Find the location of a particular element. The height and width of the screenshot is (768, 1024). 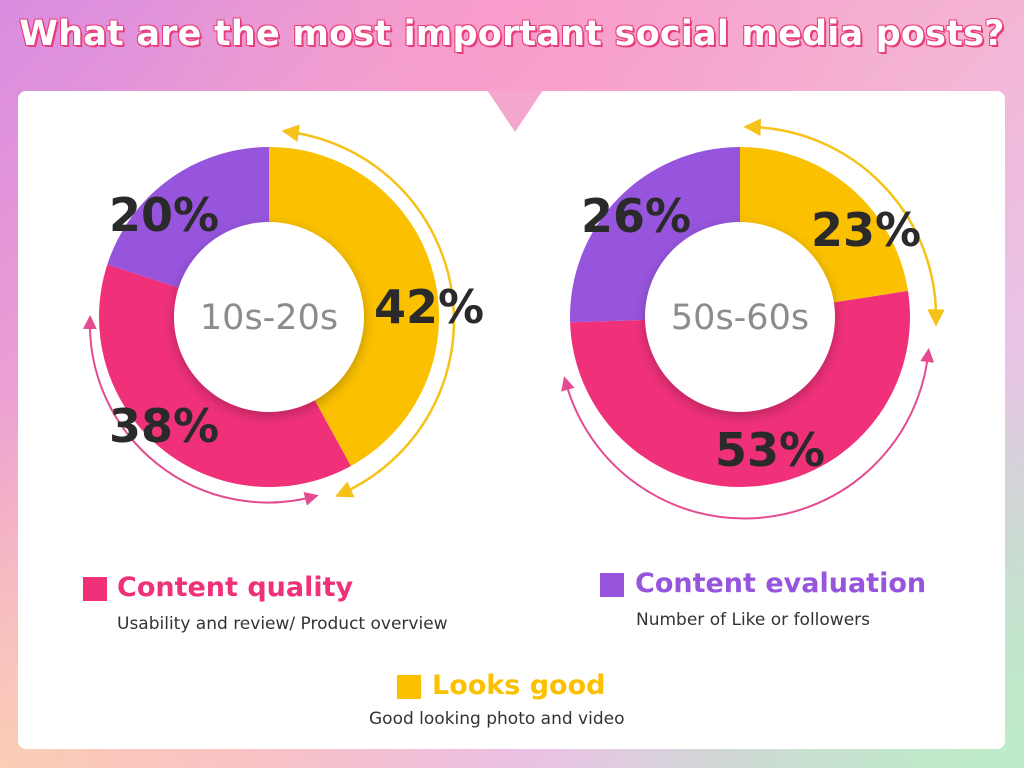

legend-title-looks-good: Looks good is located at coordinates (519, 685).